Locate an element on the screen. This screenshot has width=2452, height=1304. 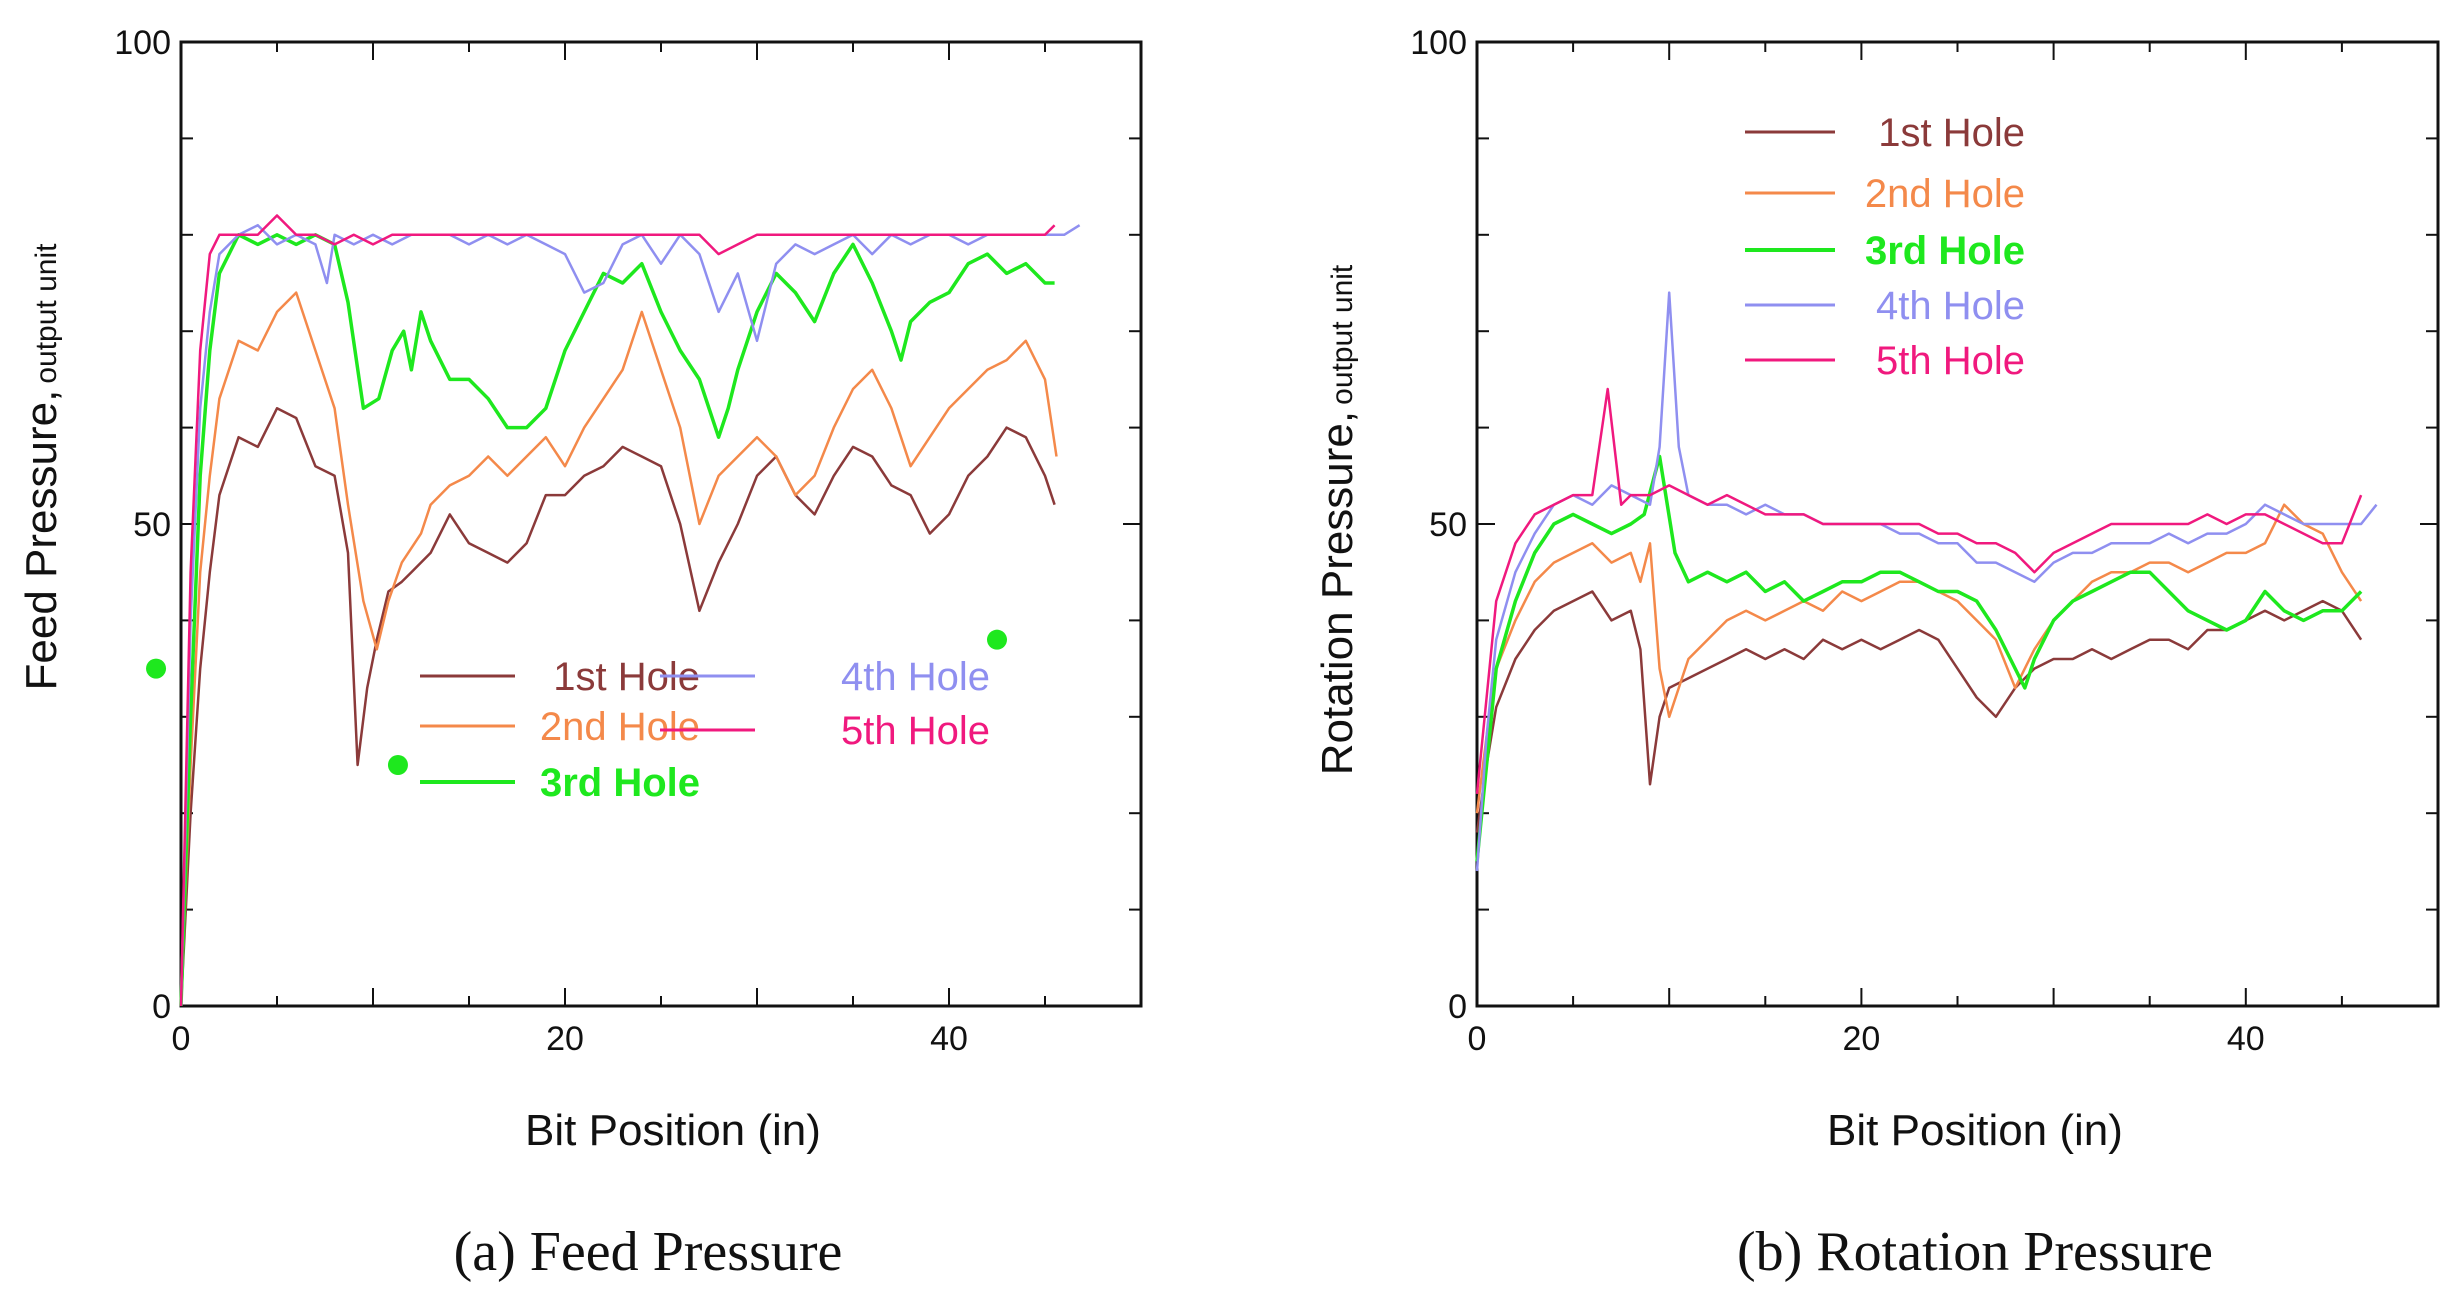
rotation-legend-label: 2nd Hole is located at coordinates (1945, 194).